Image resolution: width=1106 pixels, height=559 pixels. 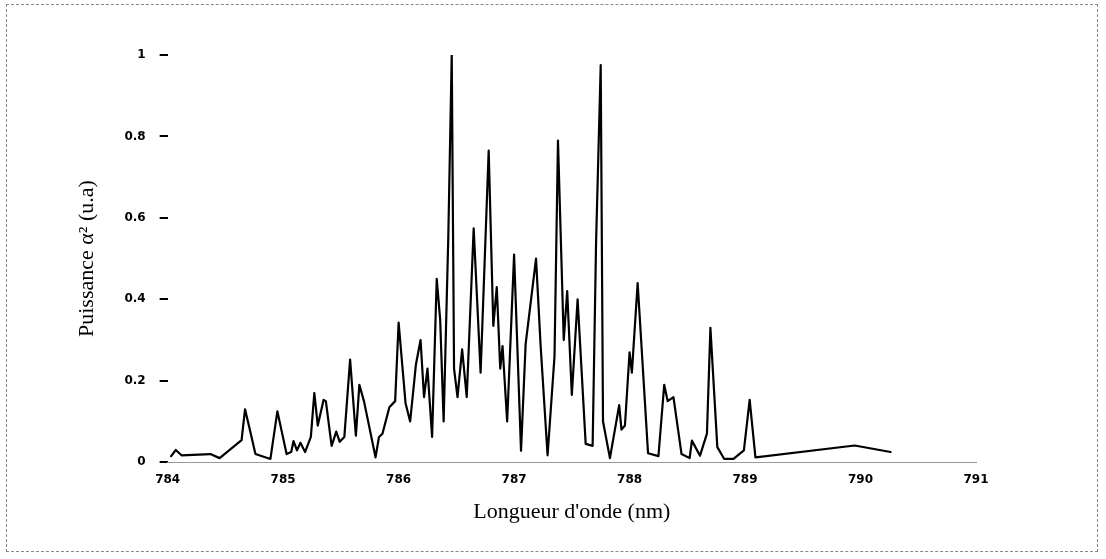 I want to click on y-axis-title: Puissance α² (u.a), so click(x=85, y=259).